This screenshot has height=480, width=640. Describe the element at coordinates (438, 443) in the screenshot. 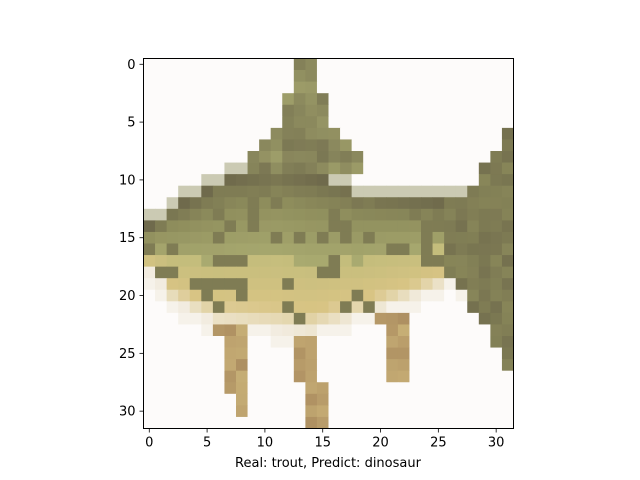

I see `x-tick-label: 25` at that location.